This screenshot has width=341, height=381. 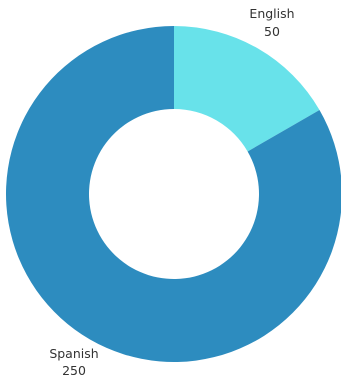 What do you see at coordinates (74, 370) in the screenshot?
I see `label-spanish-value: 250` at bounding box center [74, 370].